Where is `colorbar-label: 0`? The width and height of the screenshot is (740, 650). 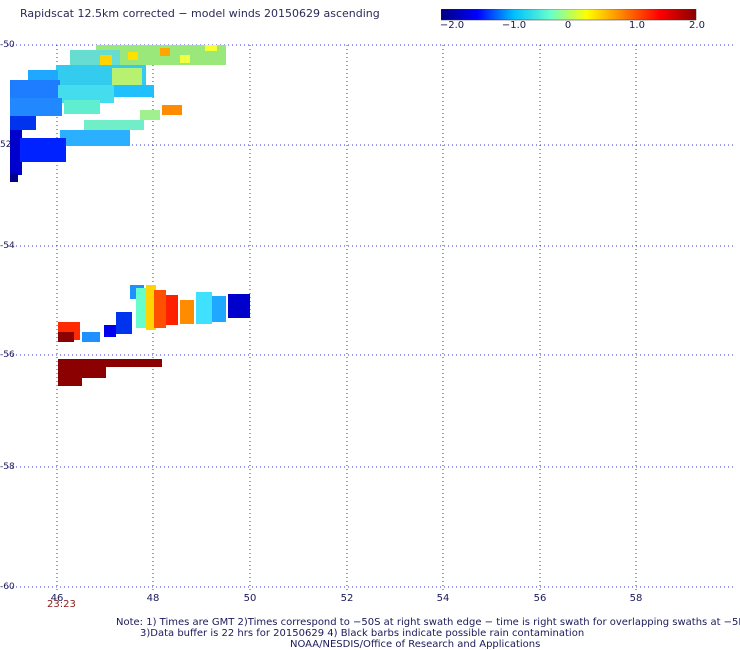
colorbar-label: 0 is located at coordinates (568, 25).